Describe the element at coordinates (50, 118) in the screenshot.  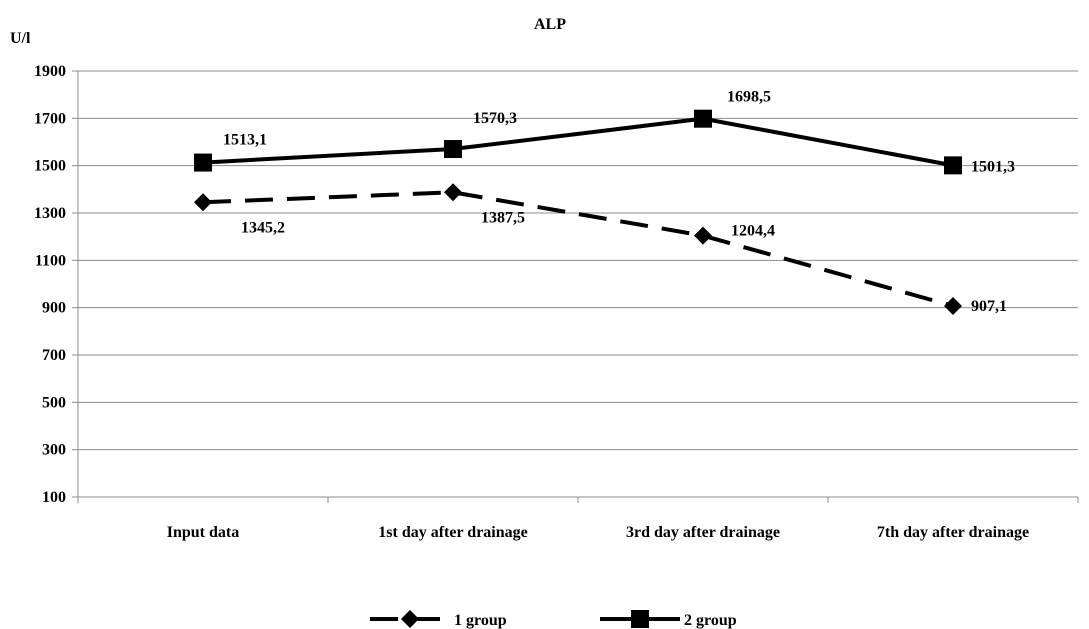
I see `y-tick-label: 1700` at that location.